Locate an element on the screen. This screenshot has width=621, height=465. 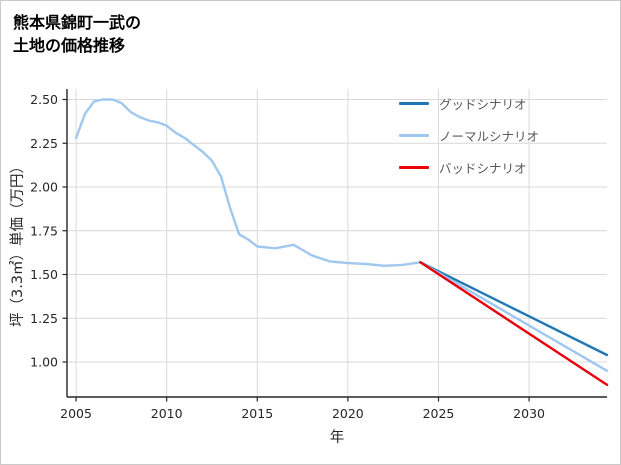
y-tick-label: 2.50 is located at coordinates (44, 99).